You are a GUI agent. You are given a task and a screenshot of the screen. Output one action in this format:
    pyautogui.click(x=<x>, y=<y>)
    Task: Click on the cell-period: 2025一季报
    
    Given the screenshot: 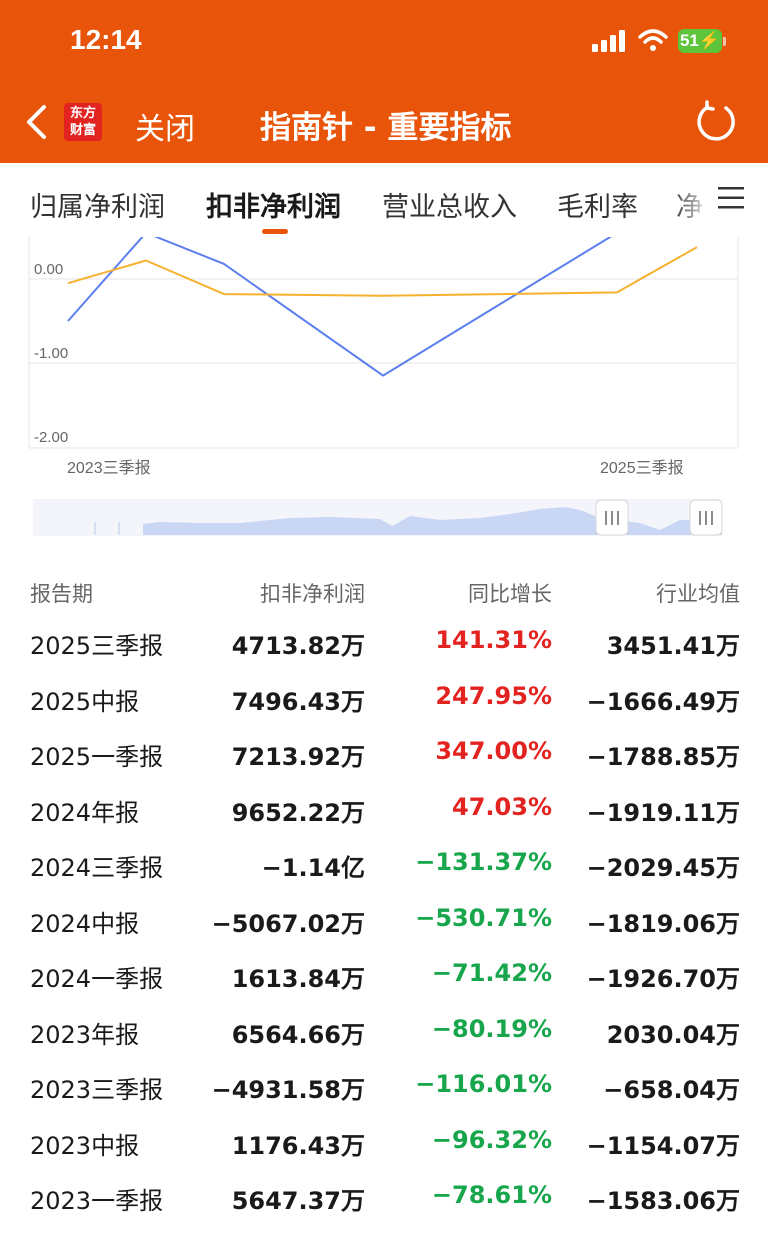 What is the action you would take?
    pyautogui.click(x=97, y=757)
    